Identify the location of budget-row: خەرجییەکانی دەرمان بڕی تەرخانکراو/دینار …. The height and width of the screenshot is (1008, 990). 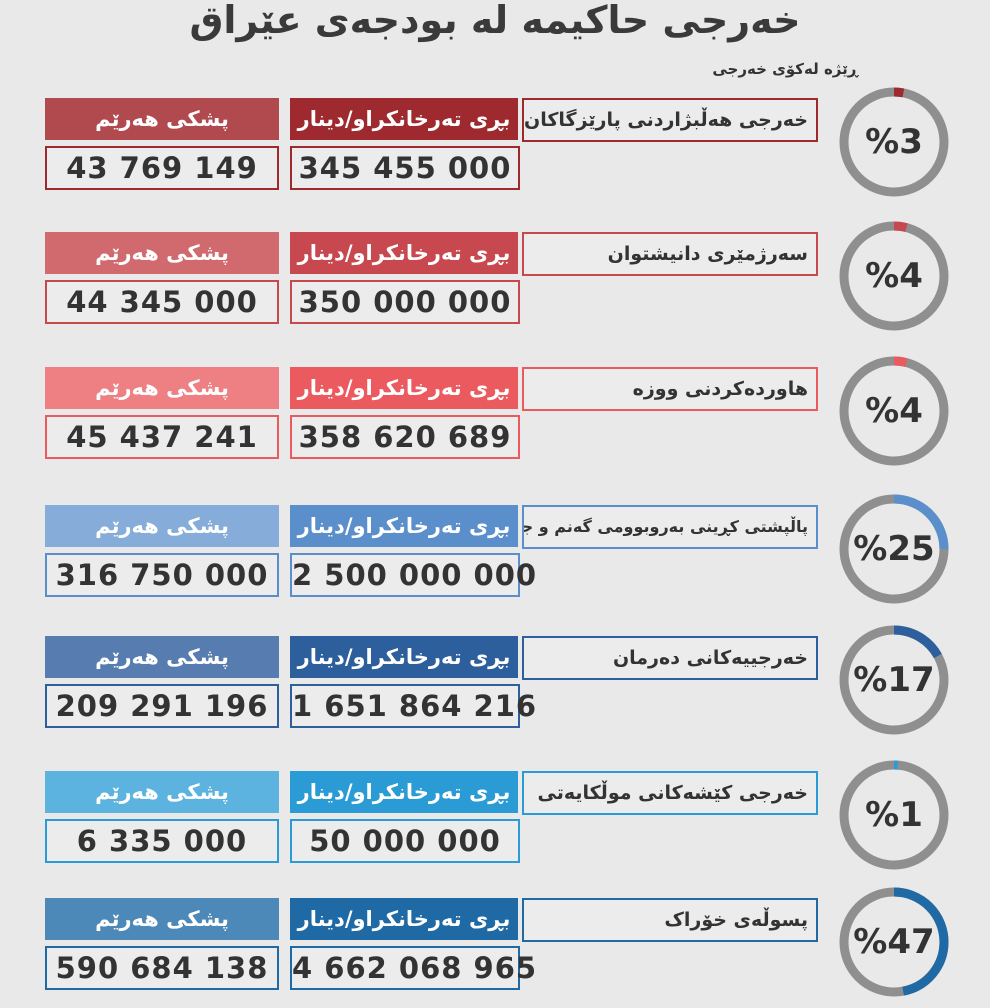
(495, 685).